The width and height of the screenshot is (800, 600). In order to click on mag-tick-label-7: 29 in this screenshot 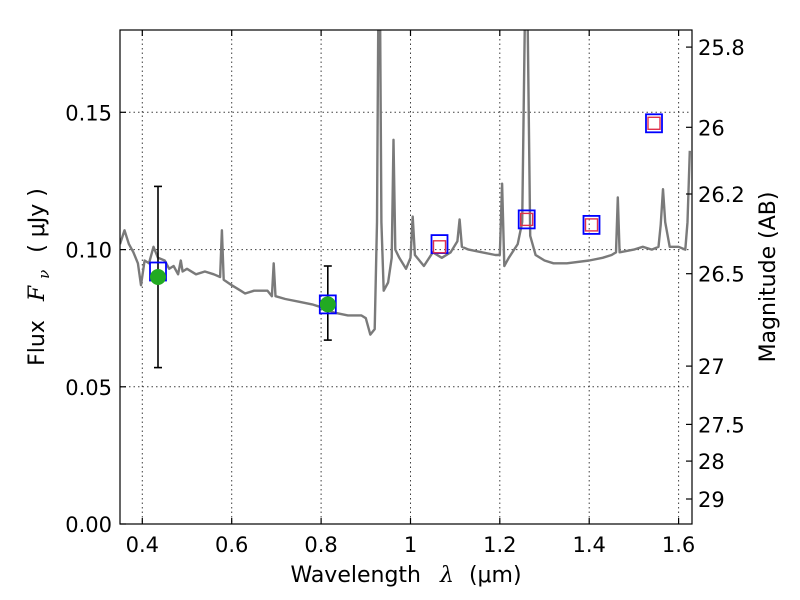, I will do `click(711, 500)`.